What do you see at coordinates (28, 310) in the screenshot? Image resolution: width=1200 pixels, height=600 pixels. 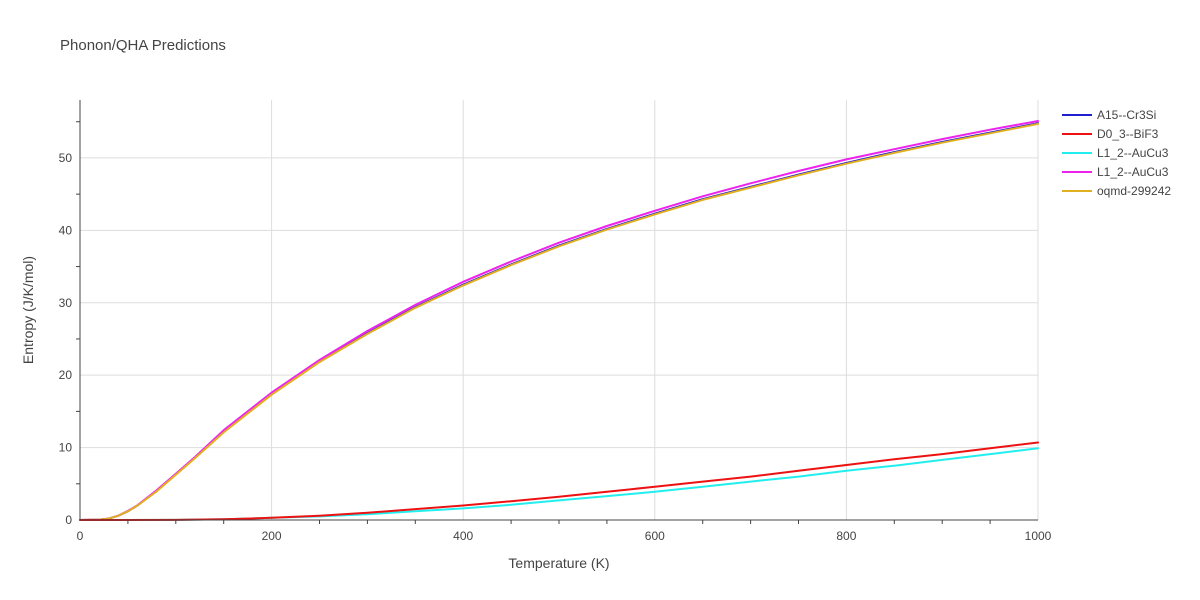 I see `y-axis-title: Entropy (J/K/mol)` at bounding box center [28, 310].